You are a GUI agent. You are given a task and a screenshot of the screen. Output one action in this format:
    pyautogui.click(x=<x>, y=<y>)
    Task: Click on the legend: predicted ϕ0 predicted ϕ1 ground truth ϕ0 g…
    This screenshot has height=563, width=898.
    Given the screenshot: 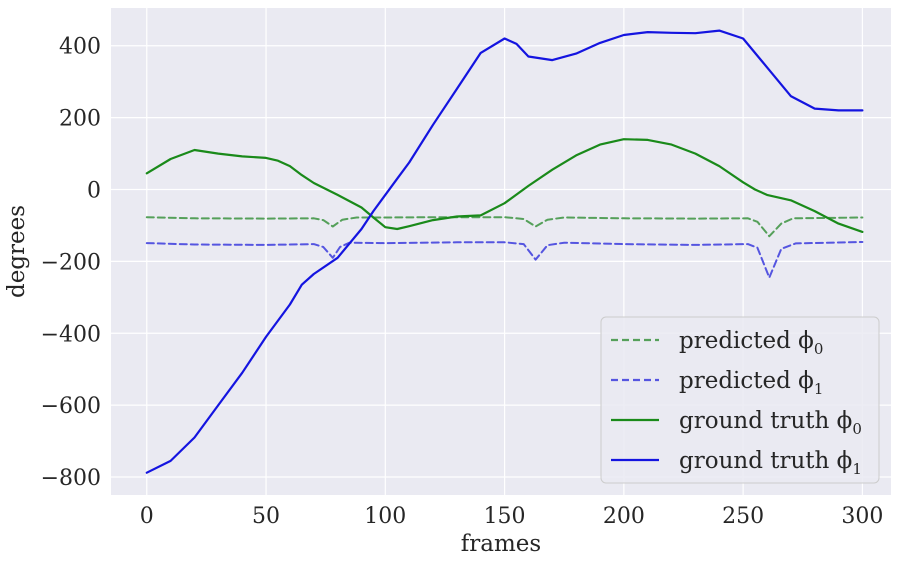 What is the action you would take?
    pyautogui.click(x=740, y=400)
    